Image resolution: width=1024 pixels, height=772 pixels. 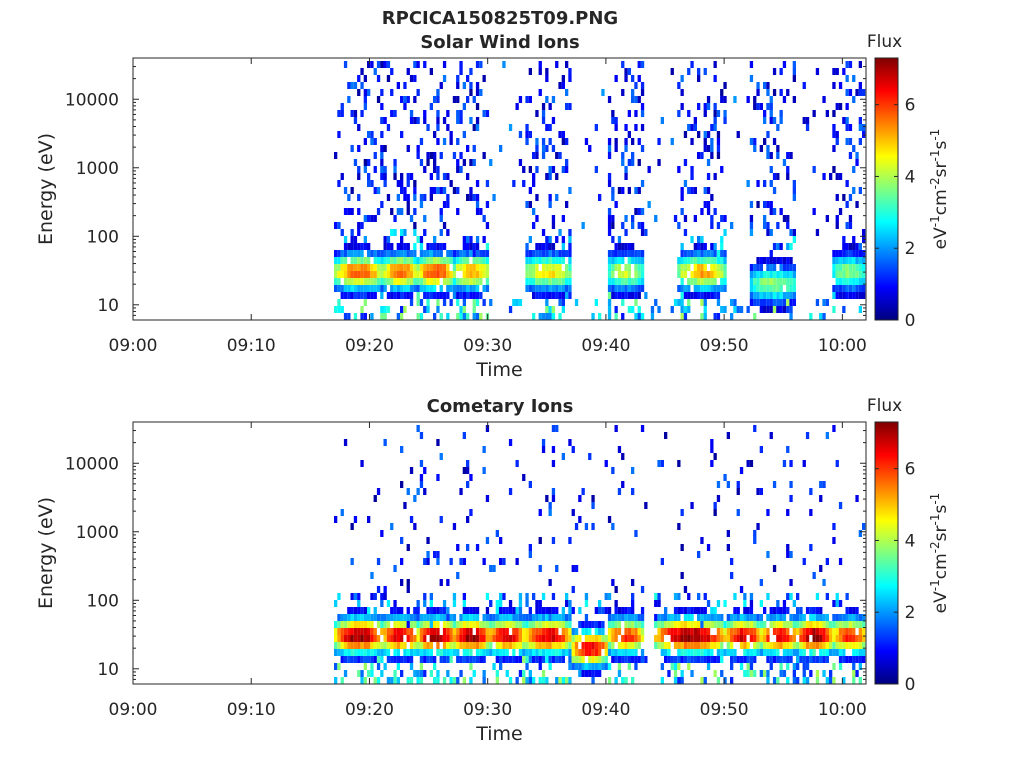 What do you see at coordinates (939, 189) in the screenshot?
I see `colorbar-label: eV-1cm-2sr-1s-1` at bounding box center [939, 189].